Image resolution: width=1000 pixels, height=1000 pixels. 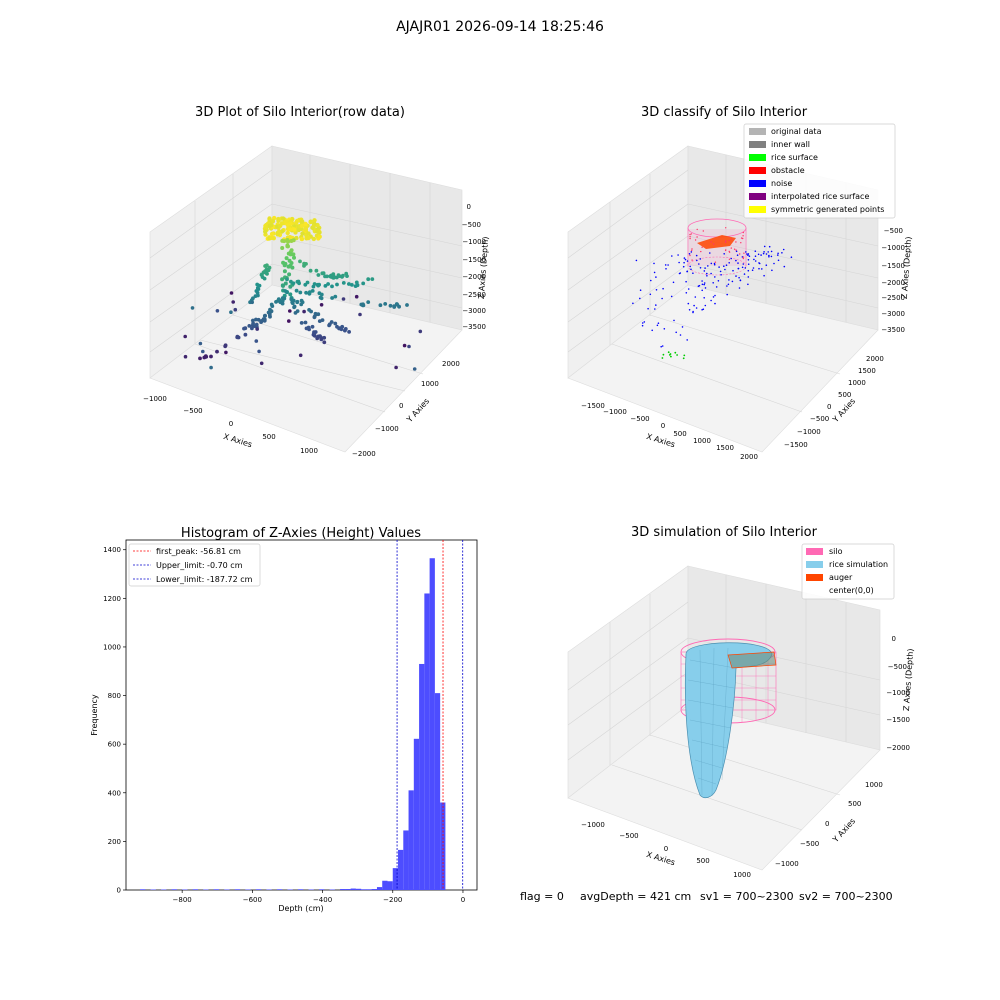 I want to click on legend-label-original-data: original data, so click(x=796, y=131).